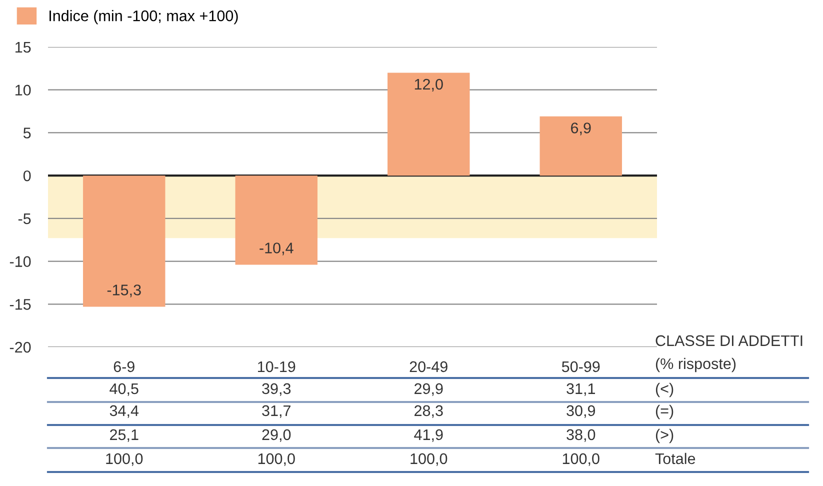 The image size is (823, 486). I want to click on text: 41,9, so click(428, 435).